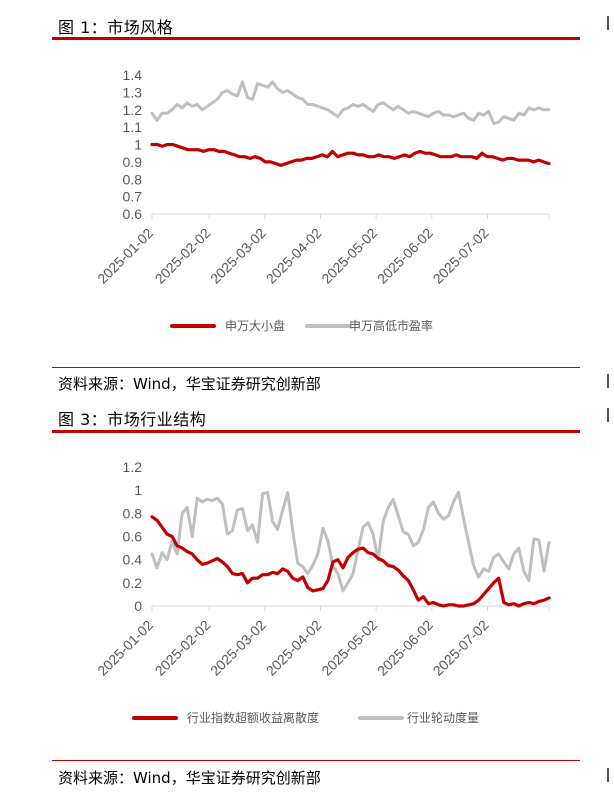 This screenshot has width=614, height=801. I want to click on figure1-title: 图 1：市场风格, so click(116, 27).